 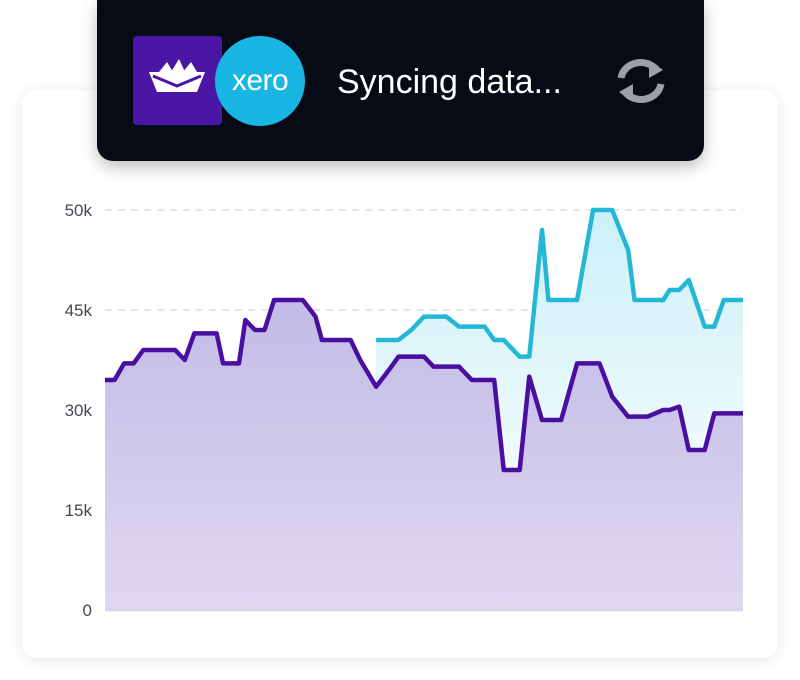 I want to click on xero-logo-text: xero, so click(x=260, y=80).